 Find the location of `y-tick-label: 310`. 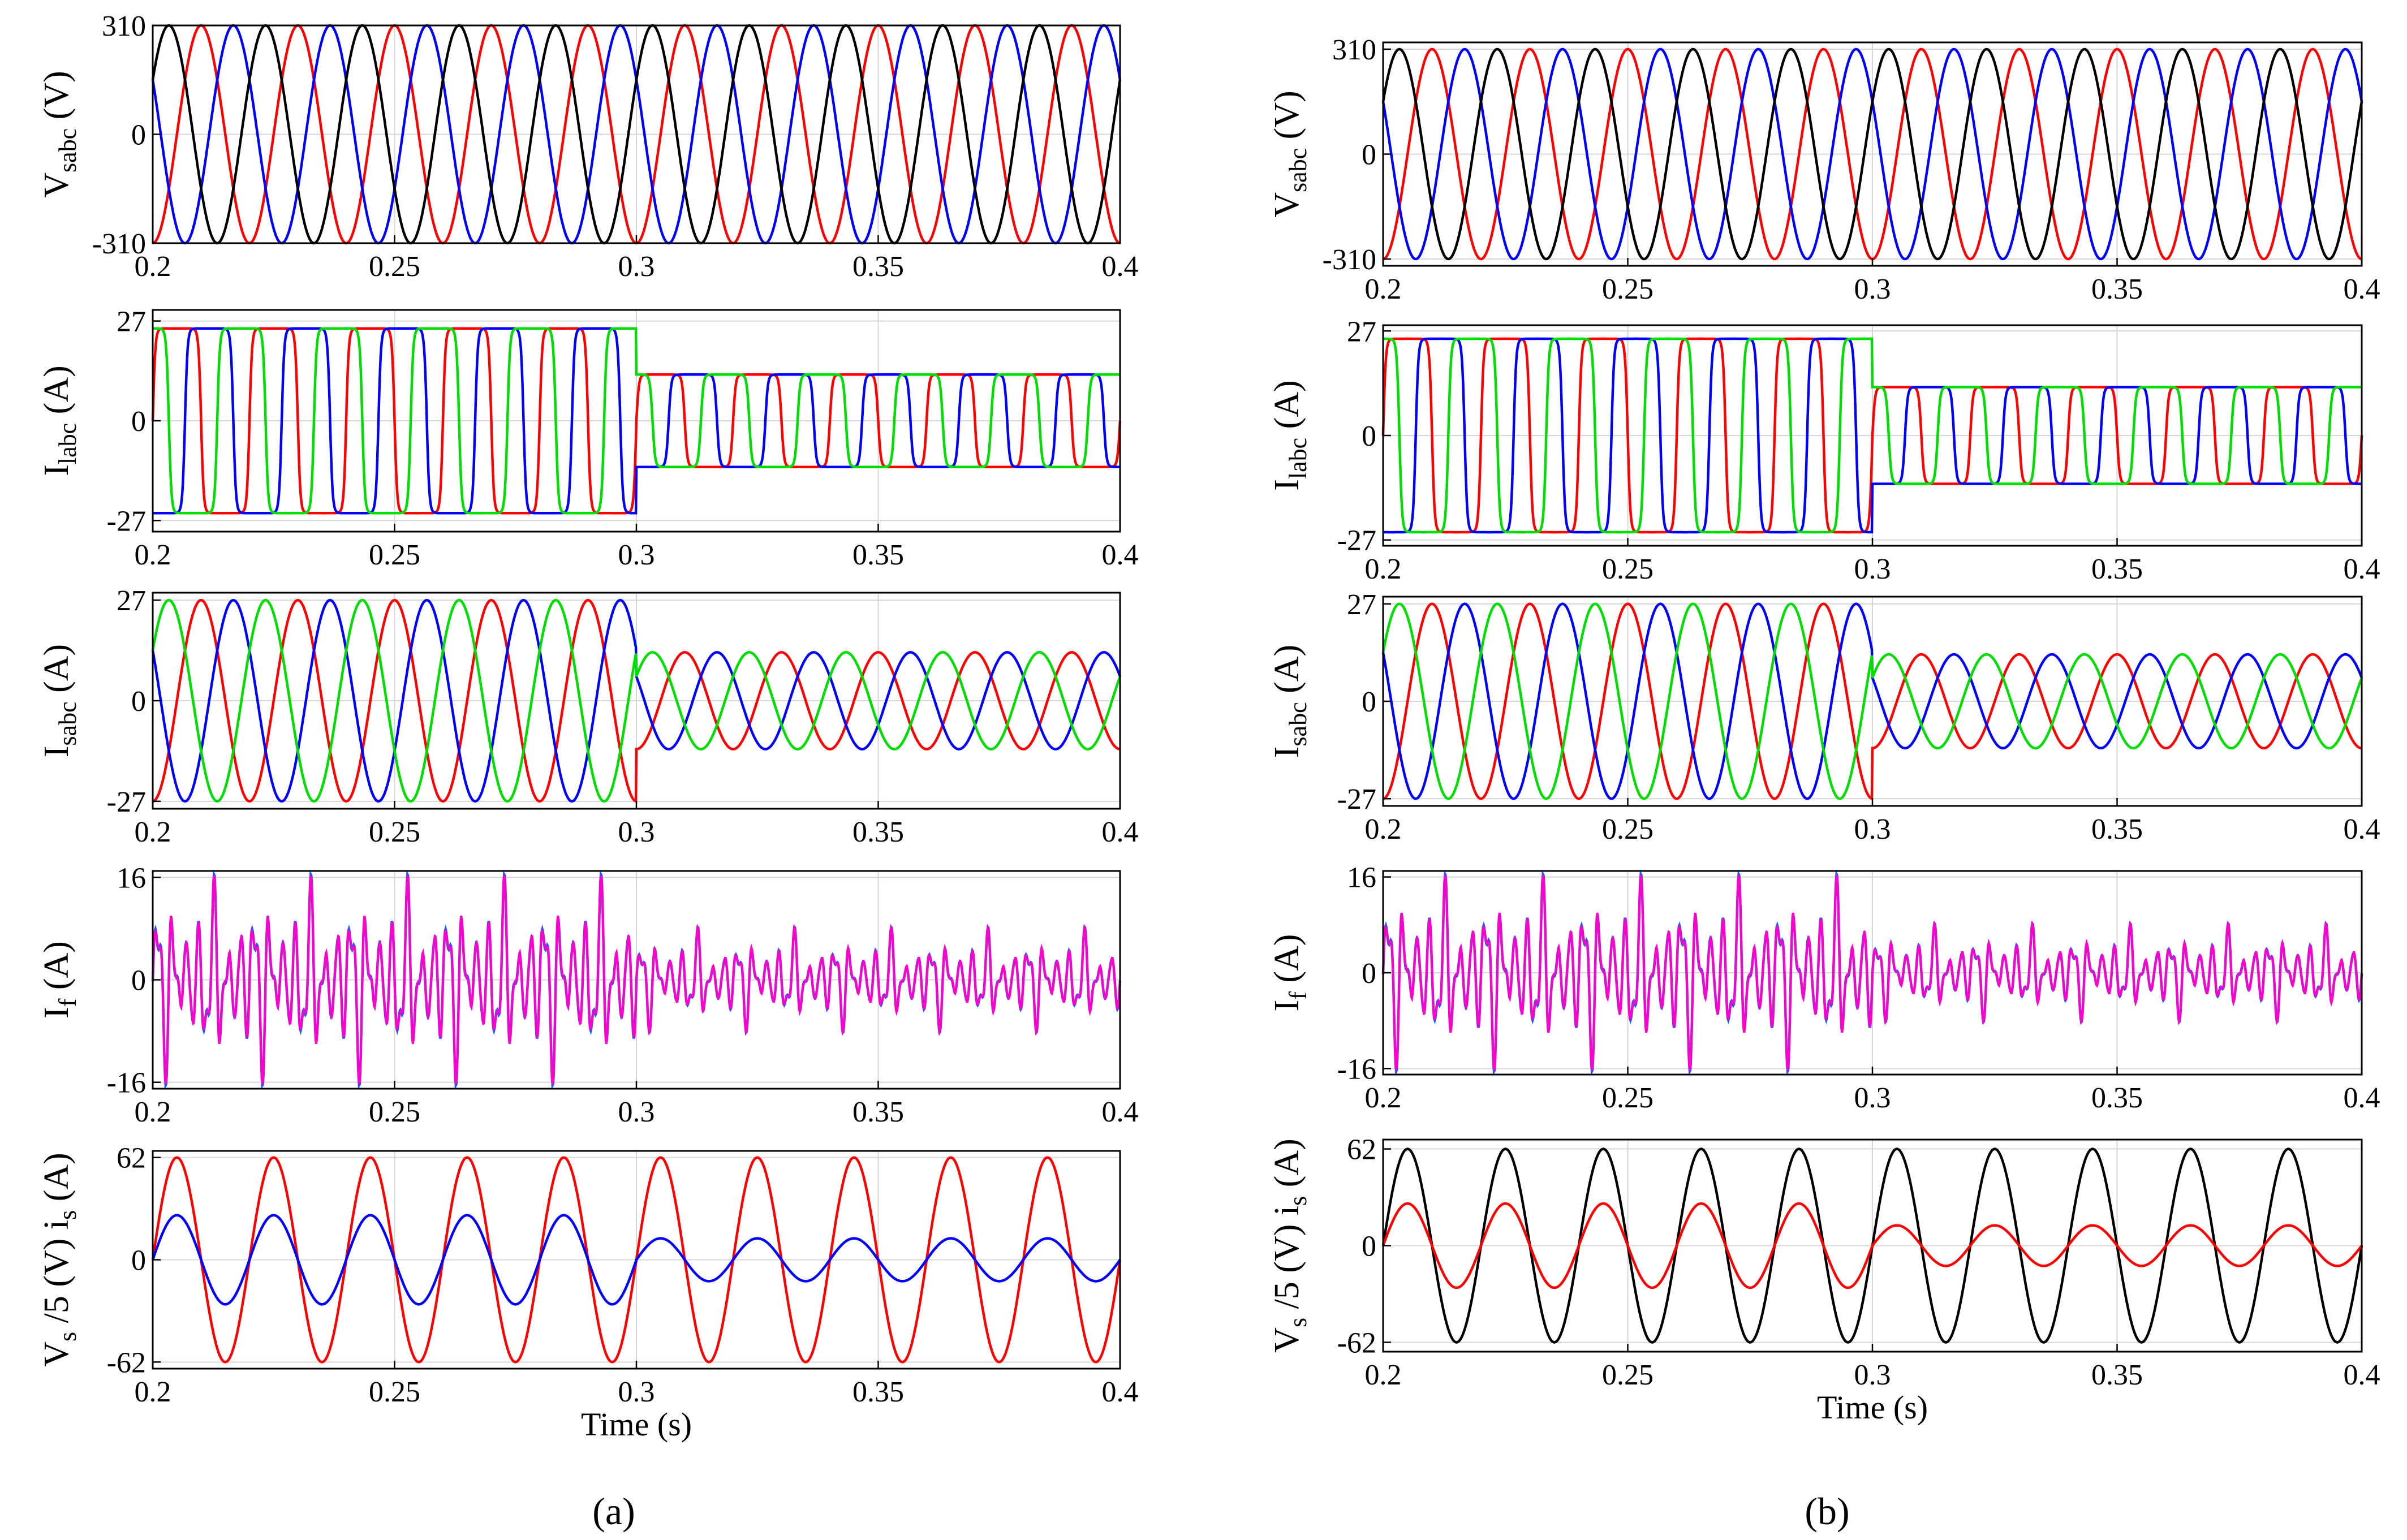

y-tick-label: 310 is located at coordinates (1354, 50).